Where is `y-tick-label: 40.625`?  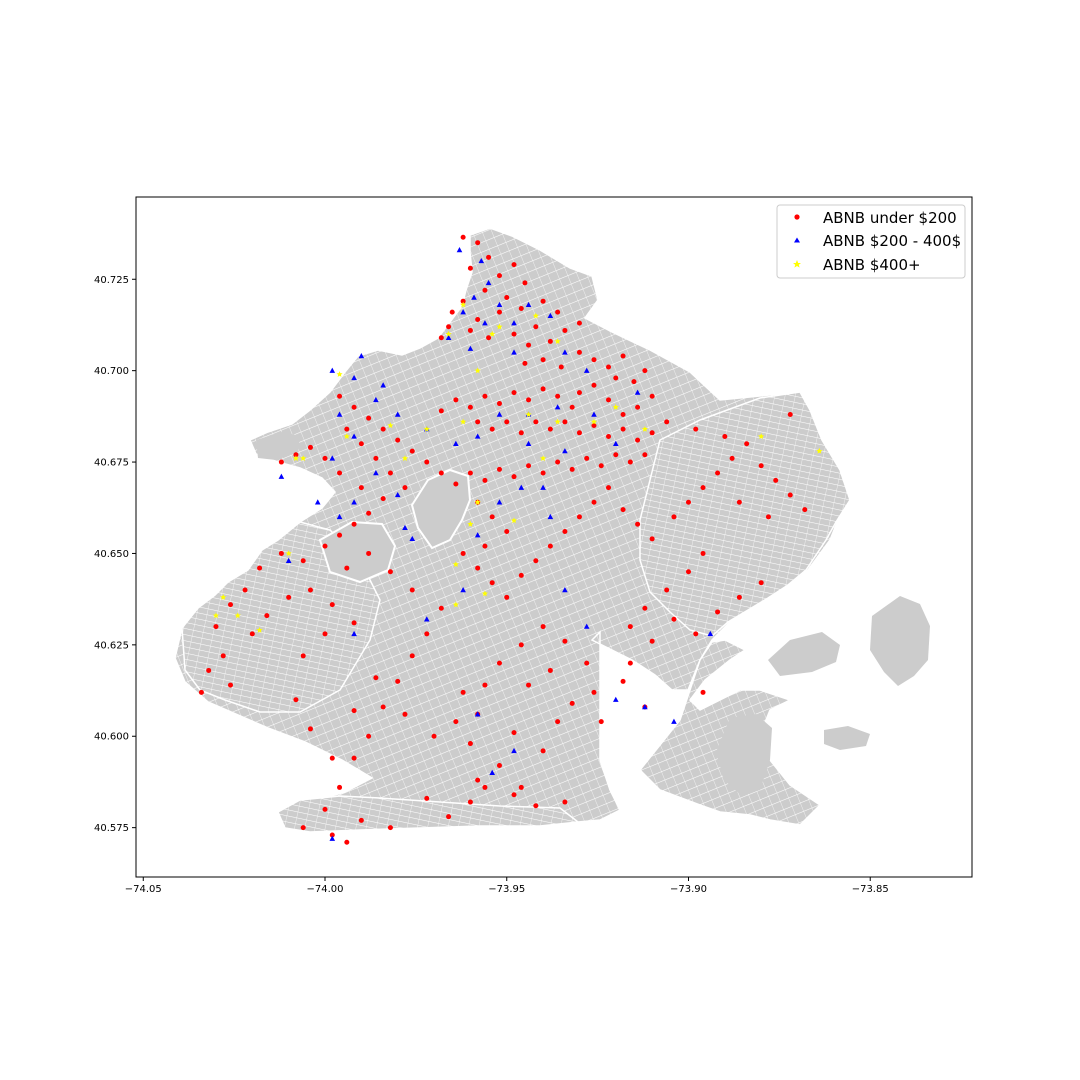
y-tick-label: 40.625 is located at coordinates (111, 645).